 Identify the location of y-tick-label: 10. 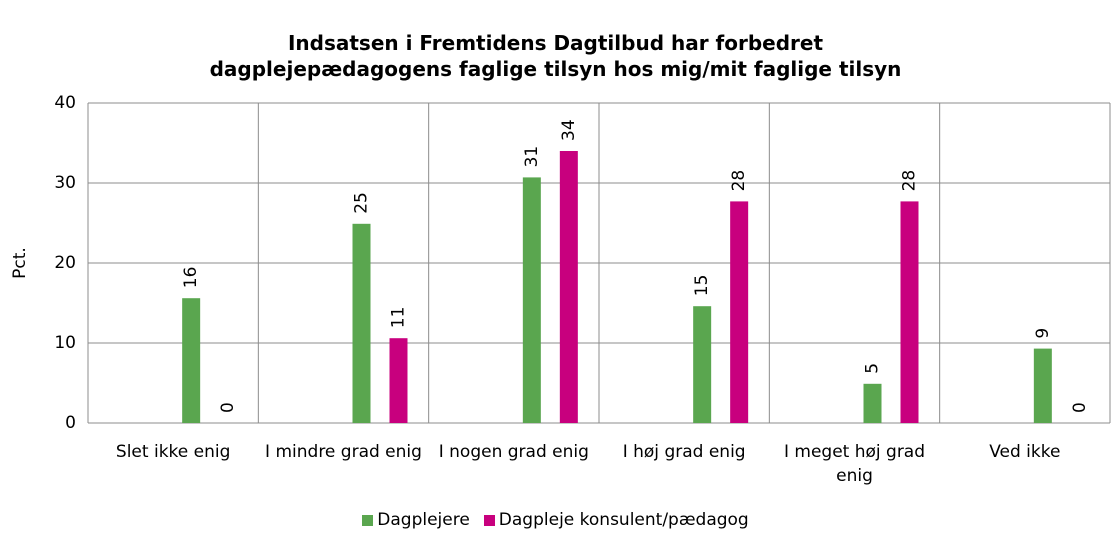
(65, 343).